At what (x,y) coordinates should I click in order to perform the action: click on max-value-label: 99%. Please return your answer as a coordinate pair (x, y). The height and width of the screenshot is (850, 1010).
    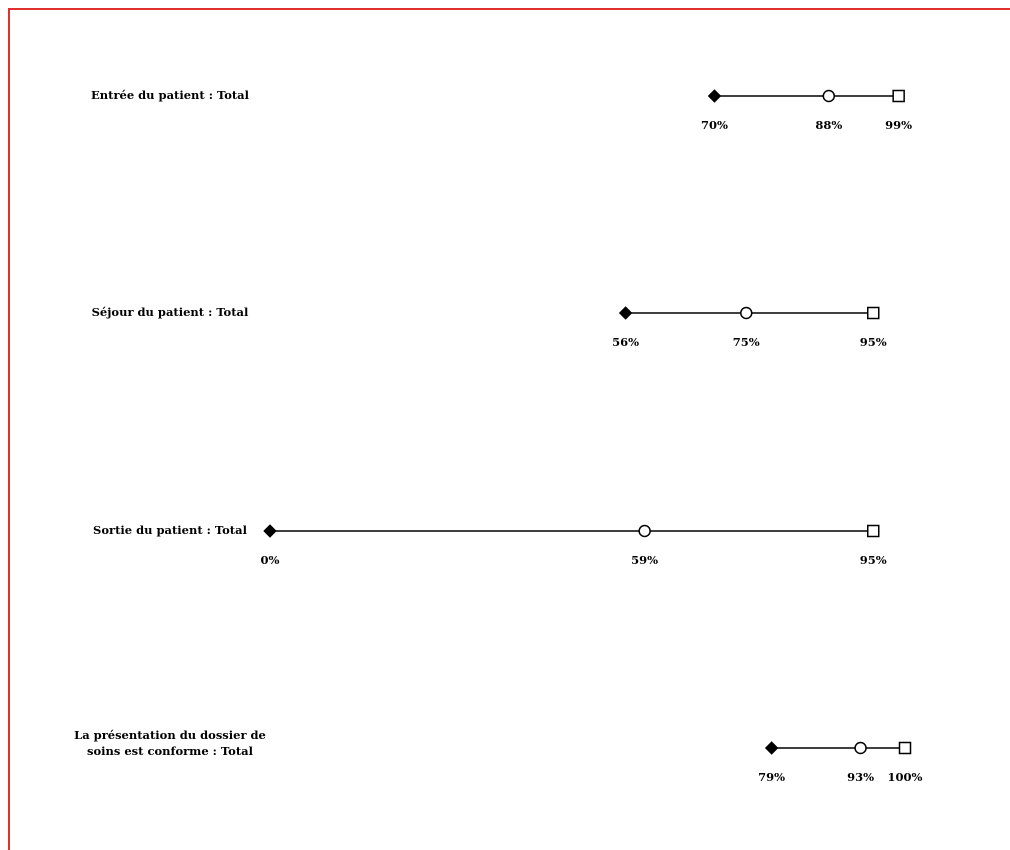
    Looking at the image, I should click on (898, 125).